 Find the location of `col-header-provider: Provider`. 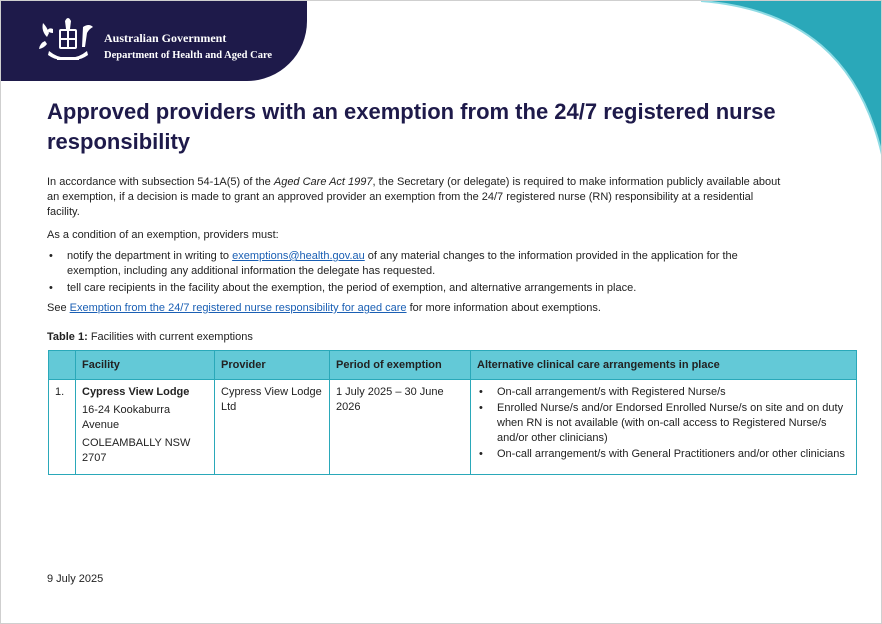

col-header-provider: Provider is located at coordinates (272, 365).